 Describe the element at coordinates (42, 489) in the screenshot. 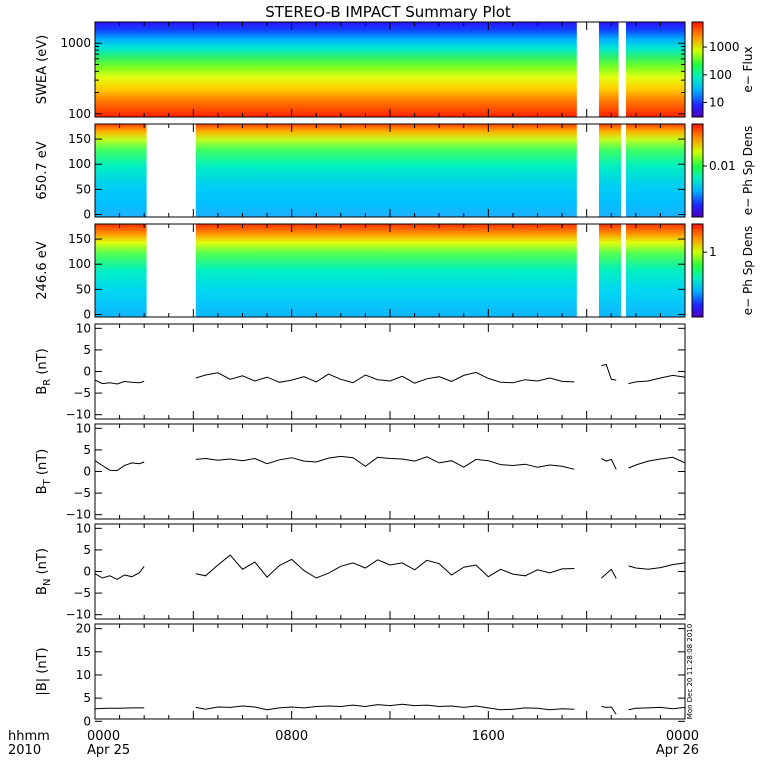

I see `bt-y-label-main: B` at that location.